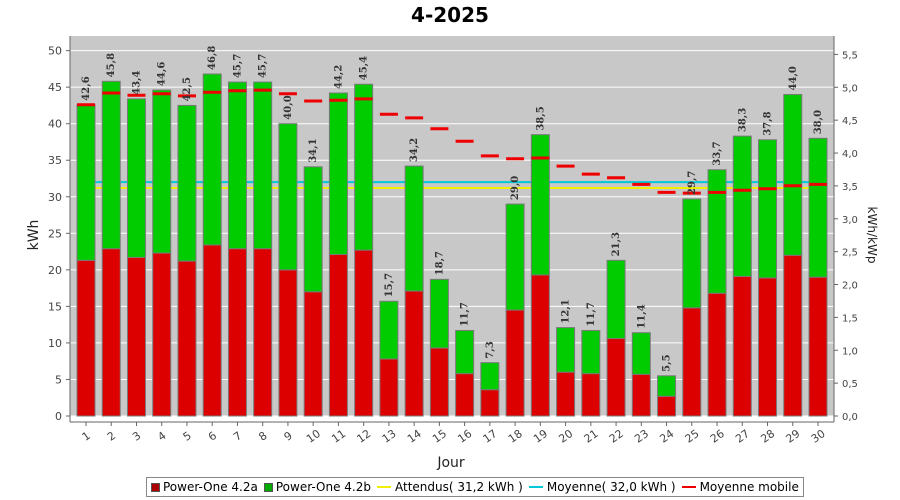 The width and height of the screenshot is (900, 500). Describe the element at coordinates (55, 270) in the screenshot. I see `y-tick-label: 20` at that location.